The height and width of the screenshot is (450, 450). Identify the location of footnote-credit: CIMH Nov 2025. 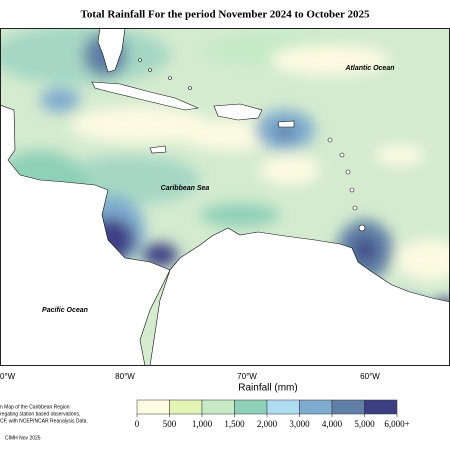
(23, 438).